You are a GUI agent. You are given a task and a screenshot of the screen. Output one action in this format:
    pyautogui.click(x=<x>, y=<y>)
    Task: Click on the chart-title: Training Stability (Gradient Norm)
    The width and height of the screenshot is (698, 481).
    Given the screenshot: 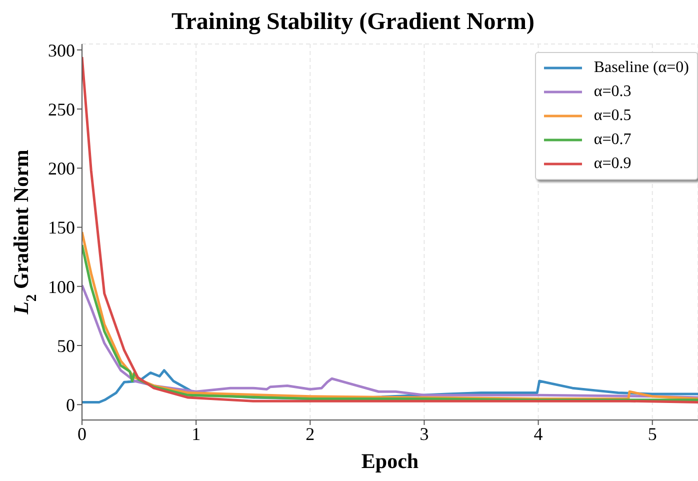 What is the action you would take?
    pyautogui.click(x=353, y=22)
    